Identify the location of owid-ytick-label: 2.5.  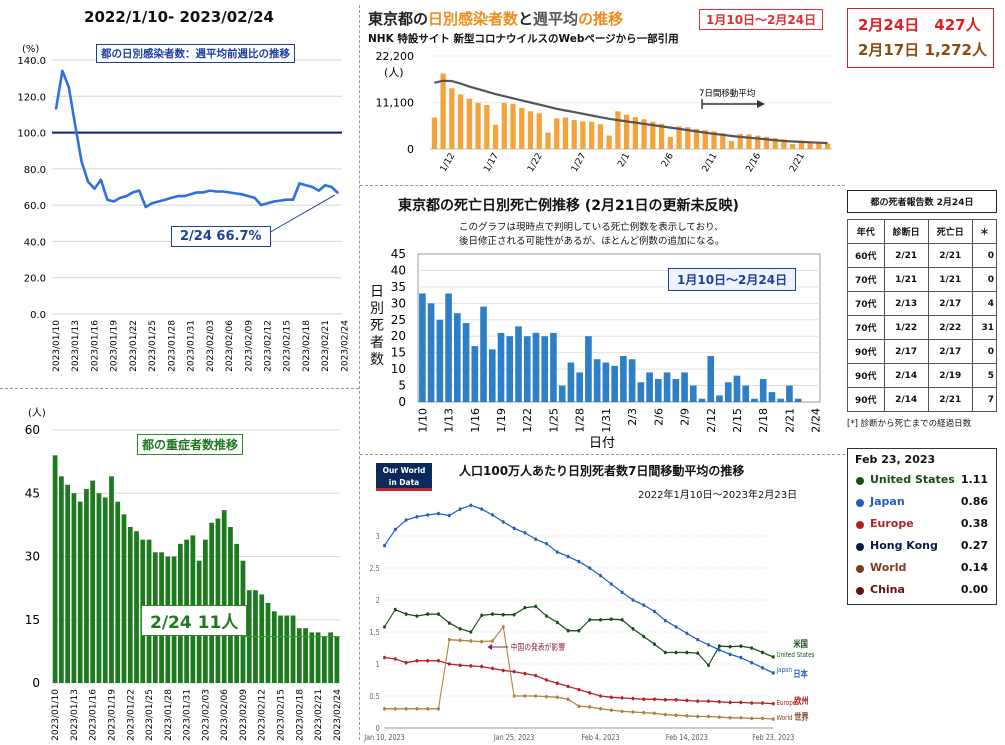
(374, 568).